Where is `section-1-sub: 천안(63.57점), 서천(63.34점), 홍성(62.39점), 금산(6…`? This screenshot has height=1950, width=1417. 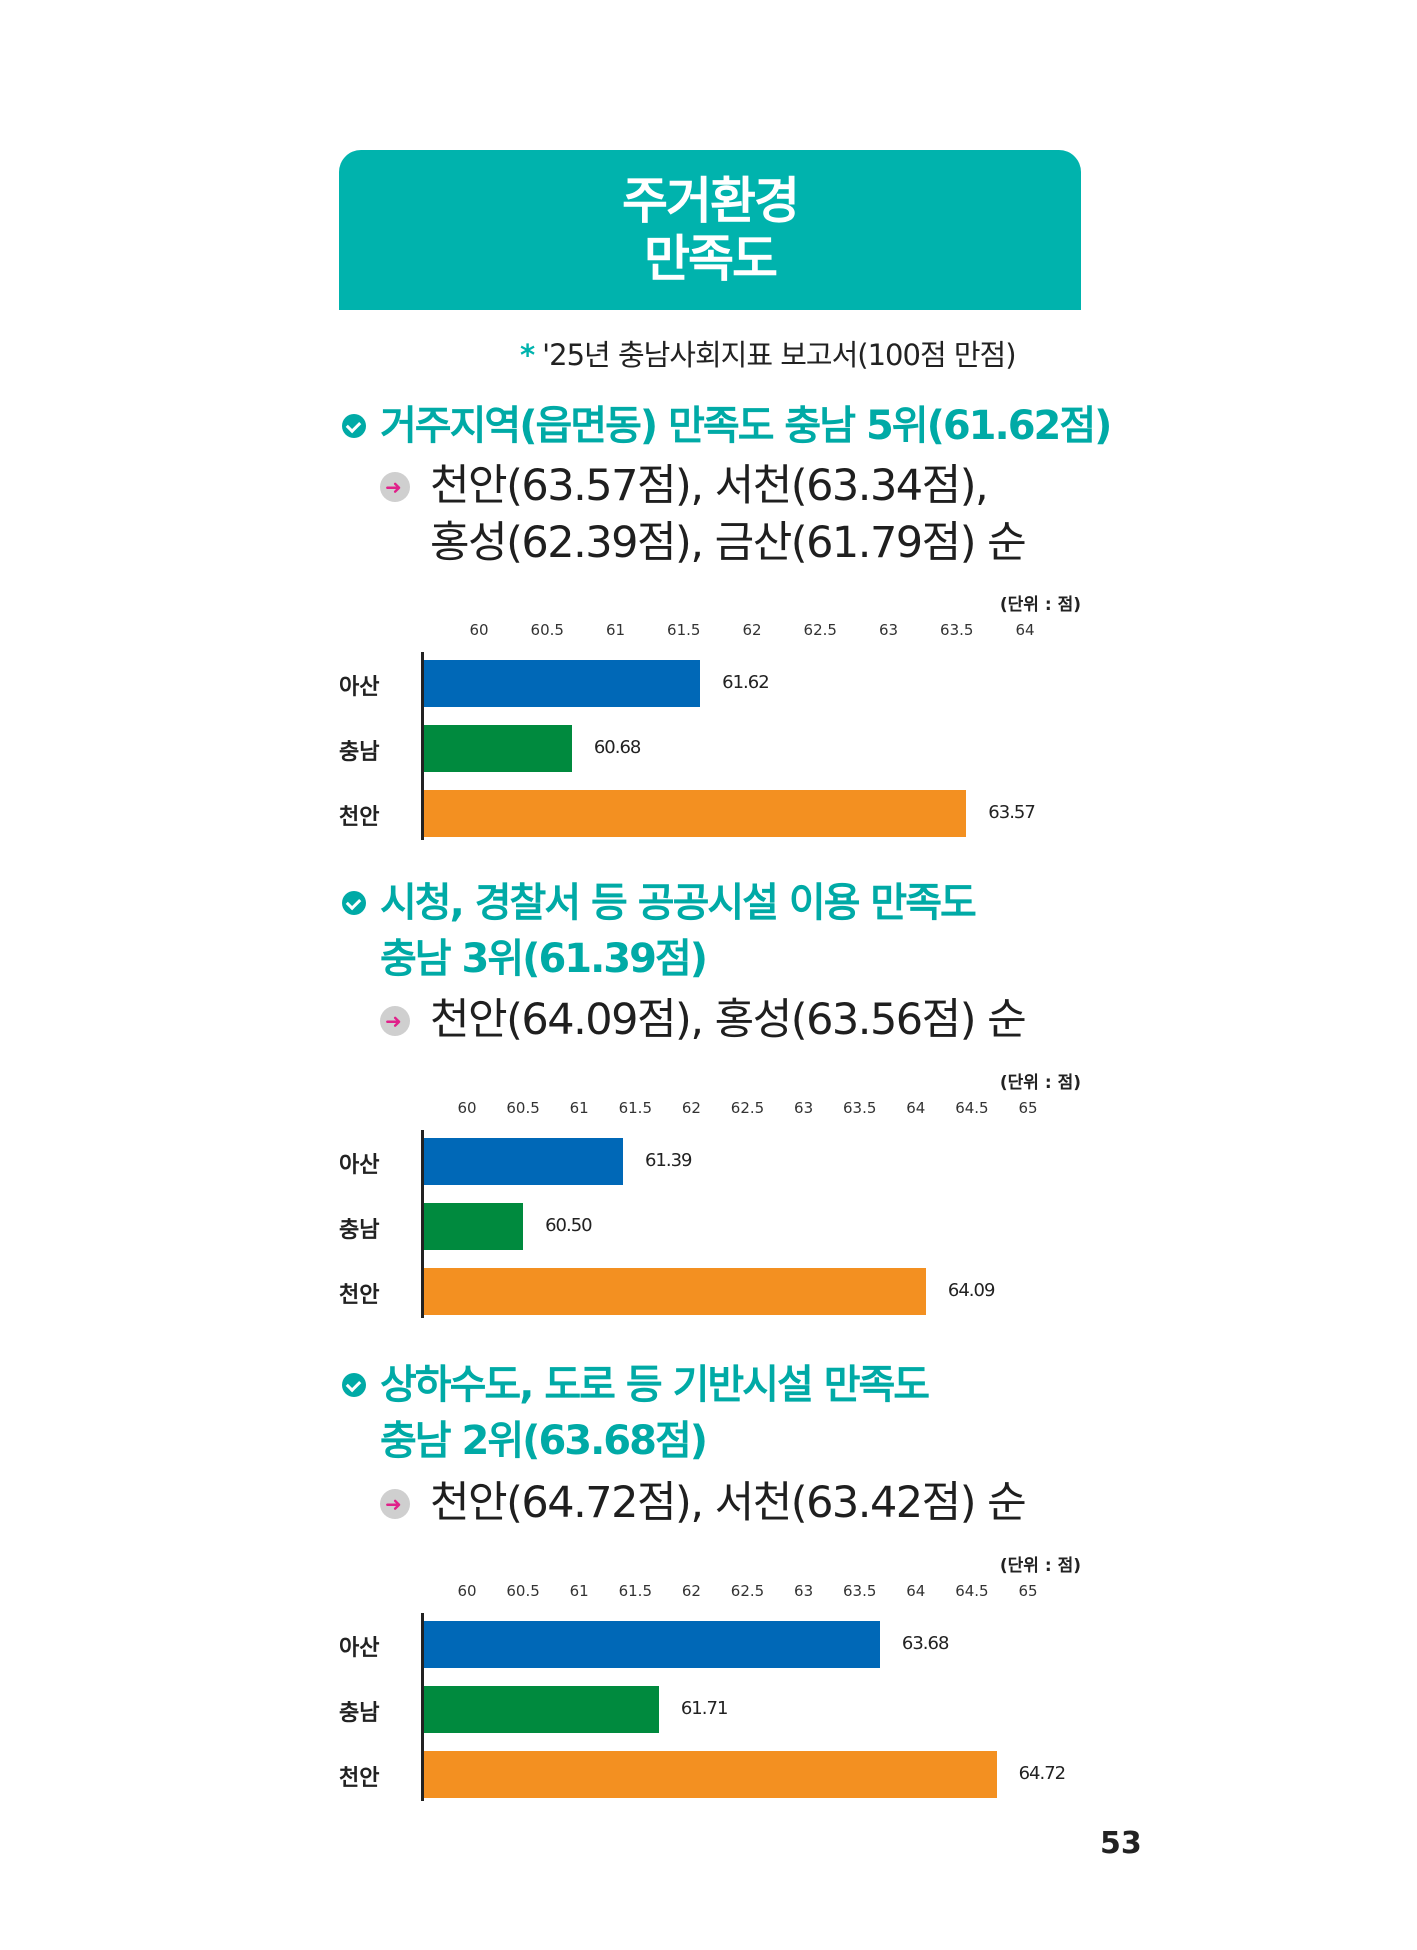
section-1-sub: 천안(63.57점), 서천(63.34점), 홍성(62.39점), 금산(6… is located at coordinates (703, 515).